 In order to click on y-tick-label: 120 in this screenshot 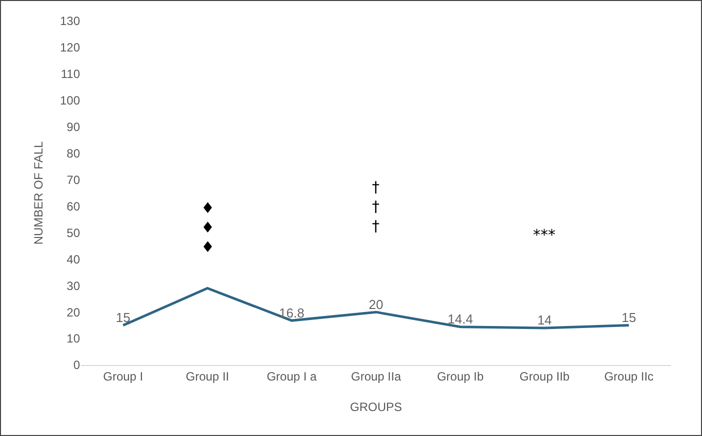, I will do `click(70, 47)`.